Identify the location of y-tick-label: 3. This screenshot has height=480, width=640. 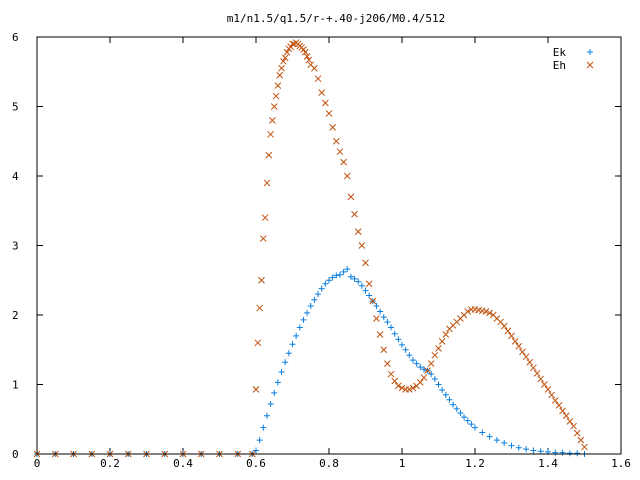
(15, 246).